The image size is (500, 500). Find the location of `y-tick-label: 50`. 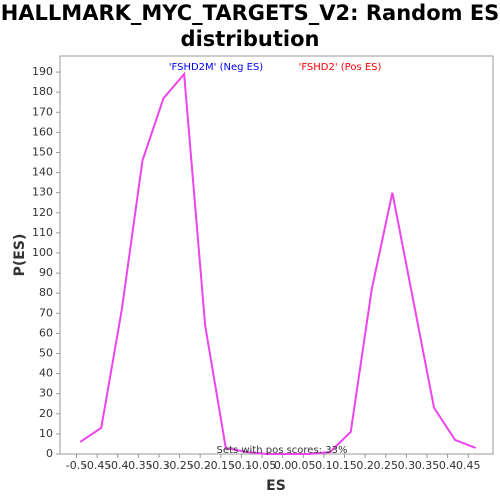

y-tick-label: 50 is located at coordinates (46, 352).